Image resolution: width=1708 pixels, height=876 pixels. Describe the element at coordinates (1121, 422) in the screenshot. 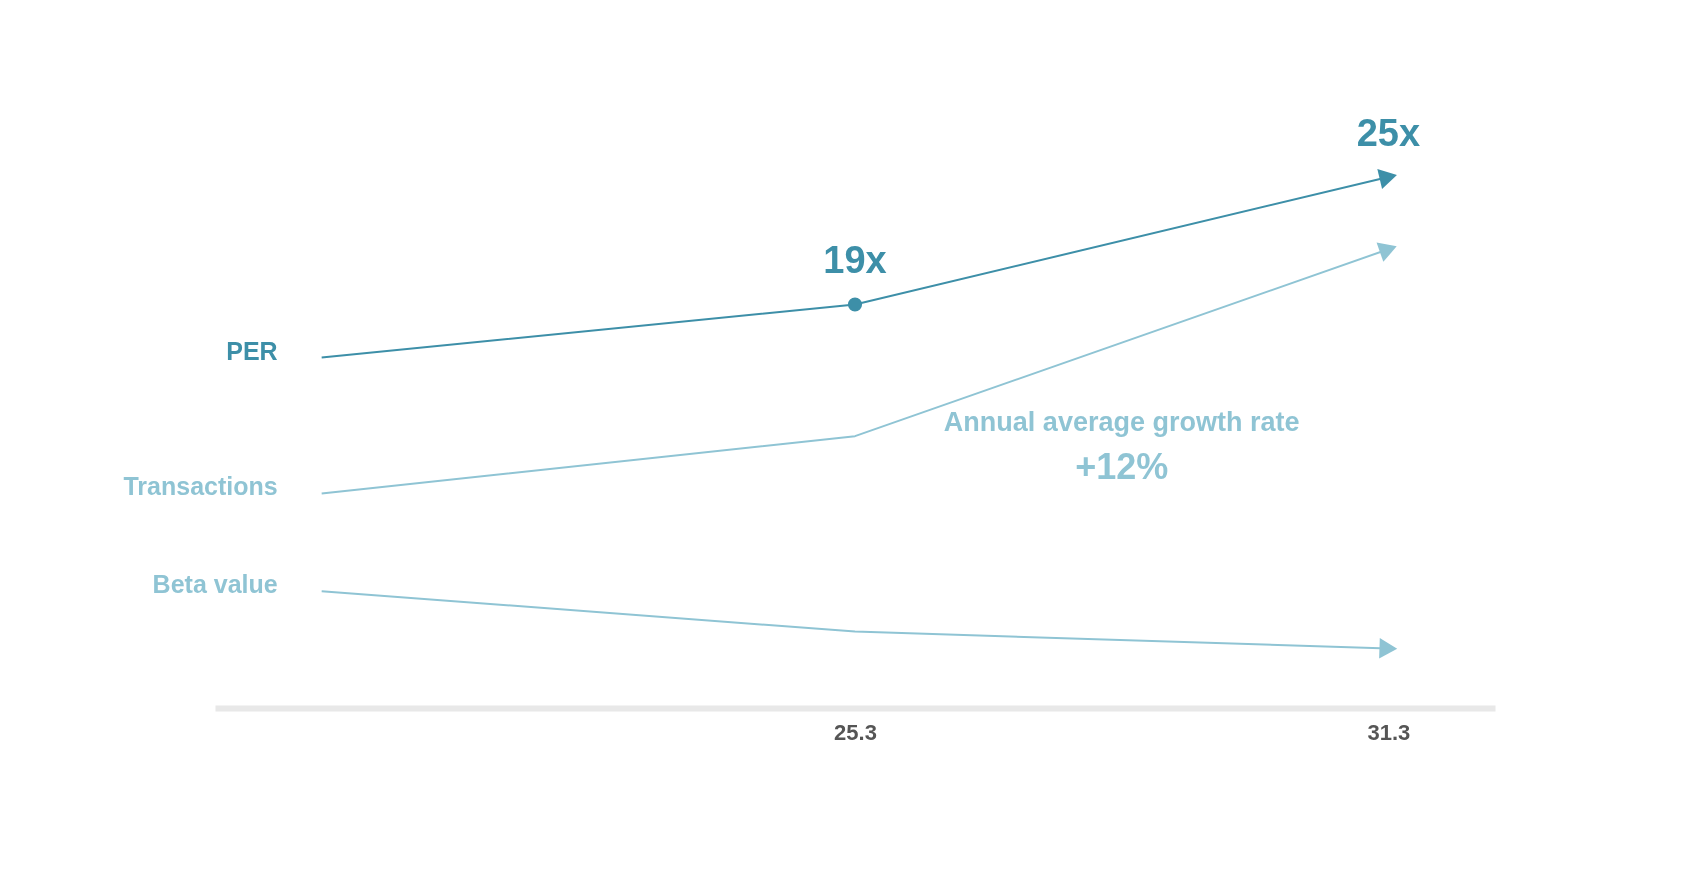

I see `annotation: Annual average growth rate` at that location.